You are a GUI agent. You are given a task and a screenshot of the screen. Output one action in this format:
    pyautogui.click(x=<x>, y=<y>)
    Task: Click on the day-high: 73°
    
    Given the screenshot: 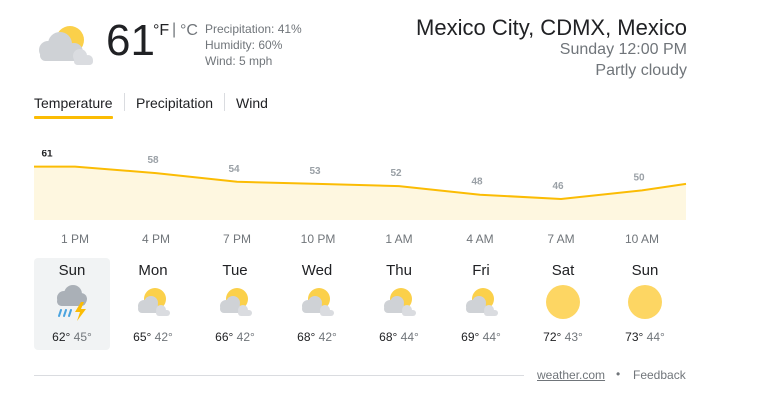 What is the action you would take?
    pyautogui.click(x=634, y=337)
    